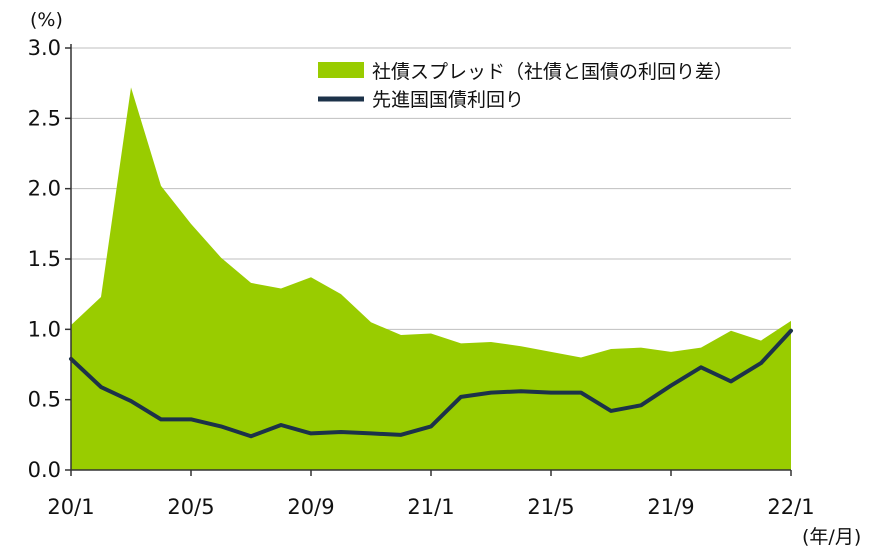 This screenshot has height=552, width=882. Describe the element at coordinates (552, 72) in the screenshot. I see `legend-label-spread: 社債スプレッド（社債と国債の利回り差）` at that location.